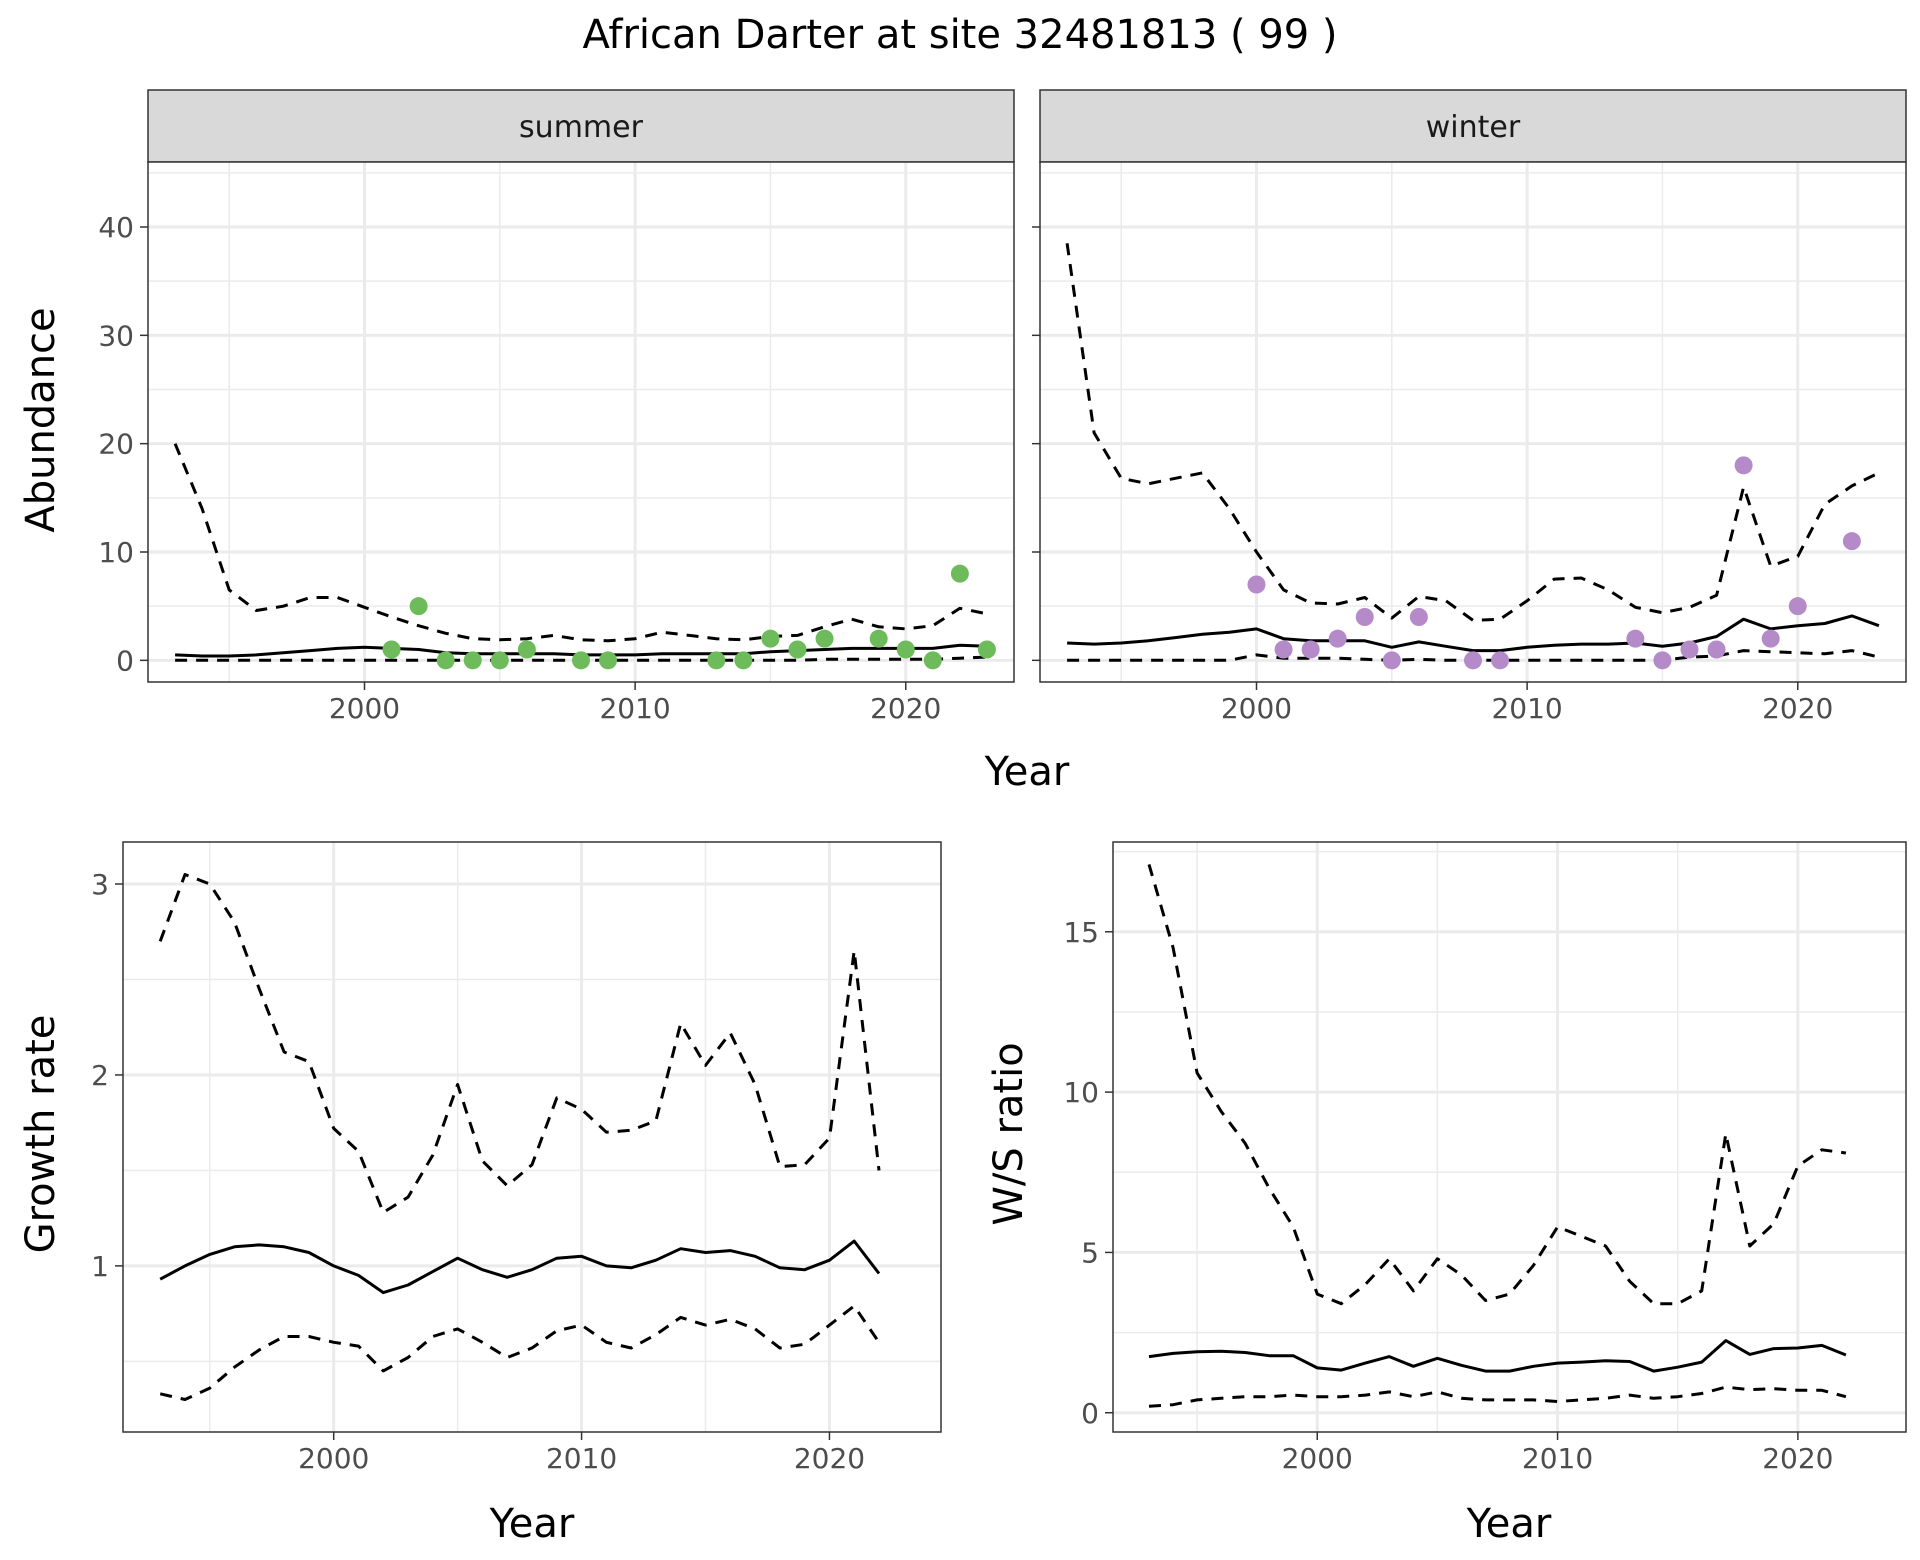 The width and height of the screenshot is (1920, 1560). I want to click on summer-y-tick-label: 20, so click(116, 444).